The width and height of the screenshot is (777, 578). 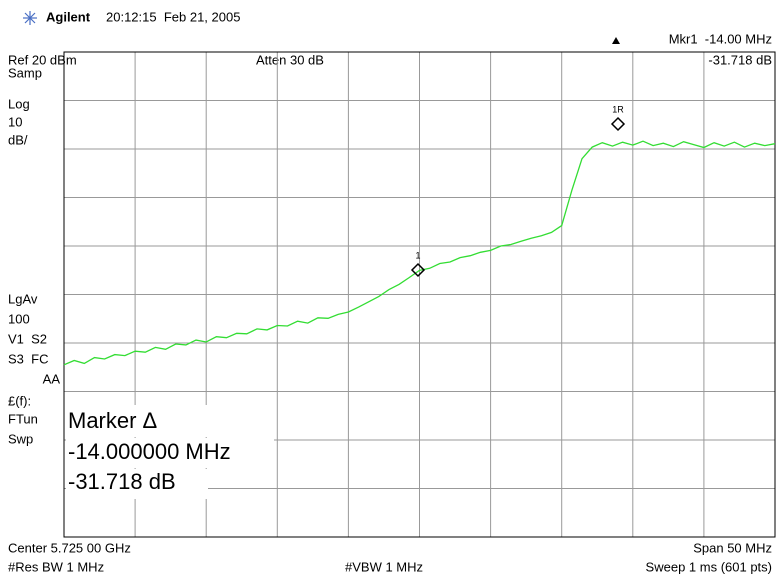 I want to click on side-label: £(f):, so click(x=19, y=400).